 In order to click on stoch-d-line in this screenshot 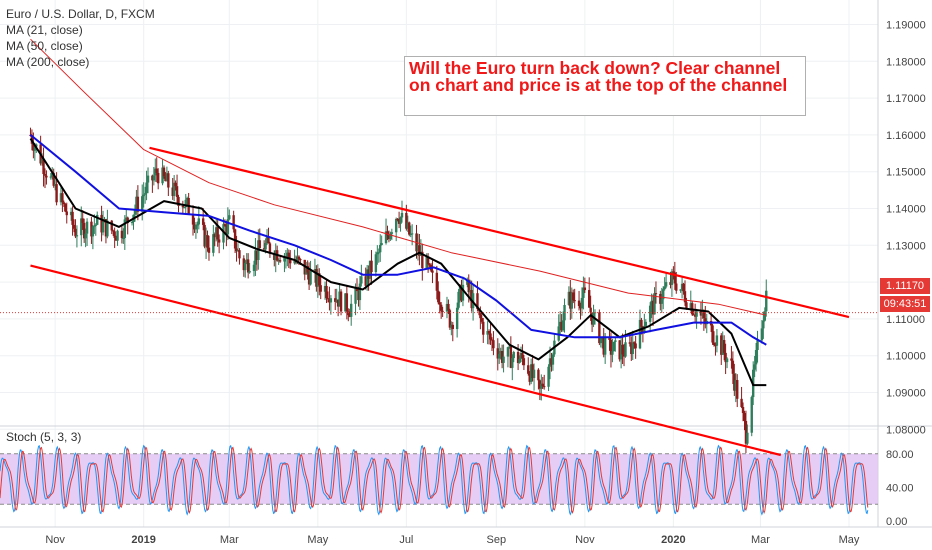, I will do `click(434, 480)`.